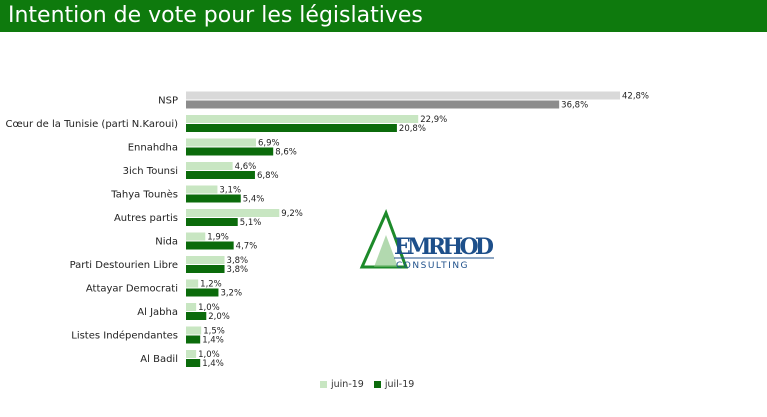  I want to click on category-label: 3ich Tounsi, so click(150, 171).